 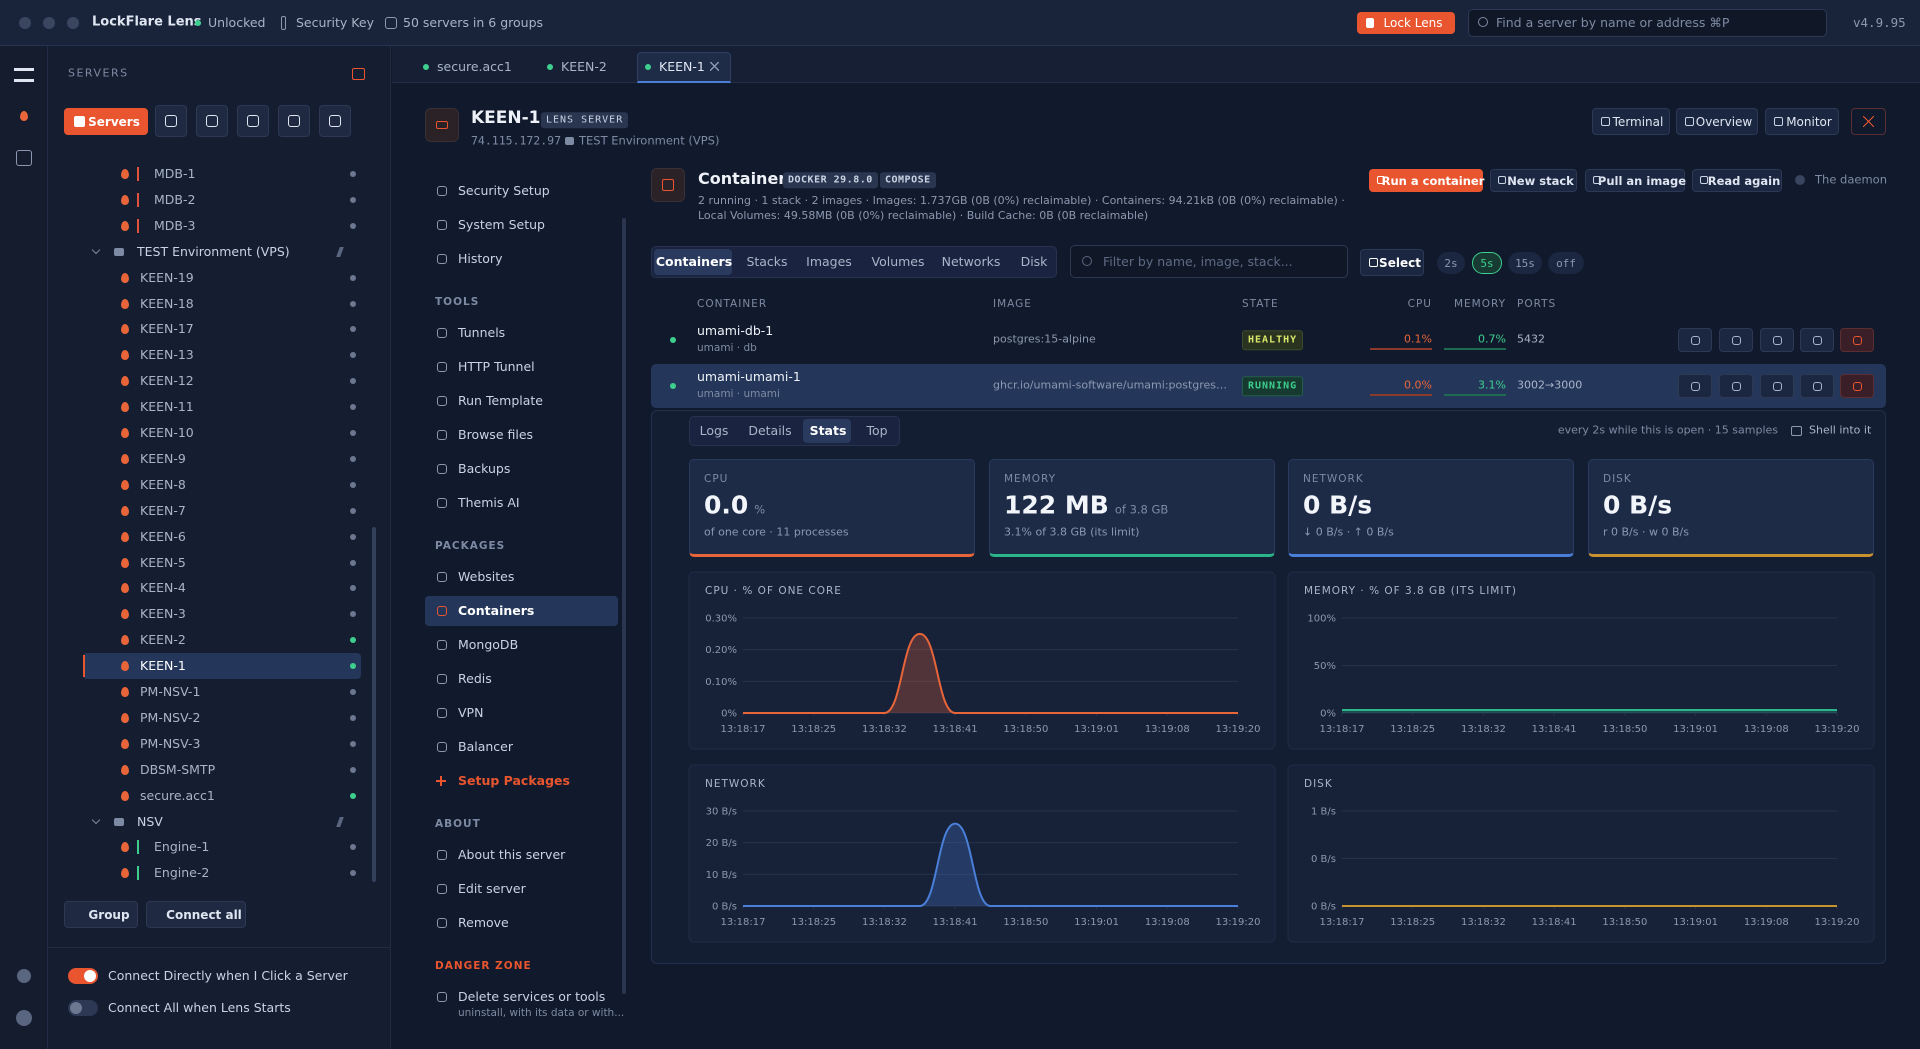 What do you see at coordinates (500, 400) in the screenshot?
I see `nav-item: Run Template` at bounding box center [500, 400].